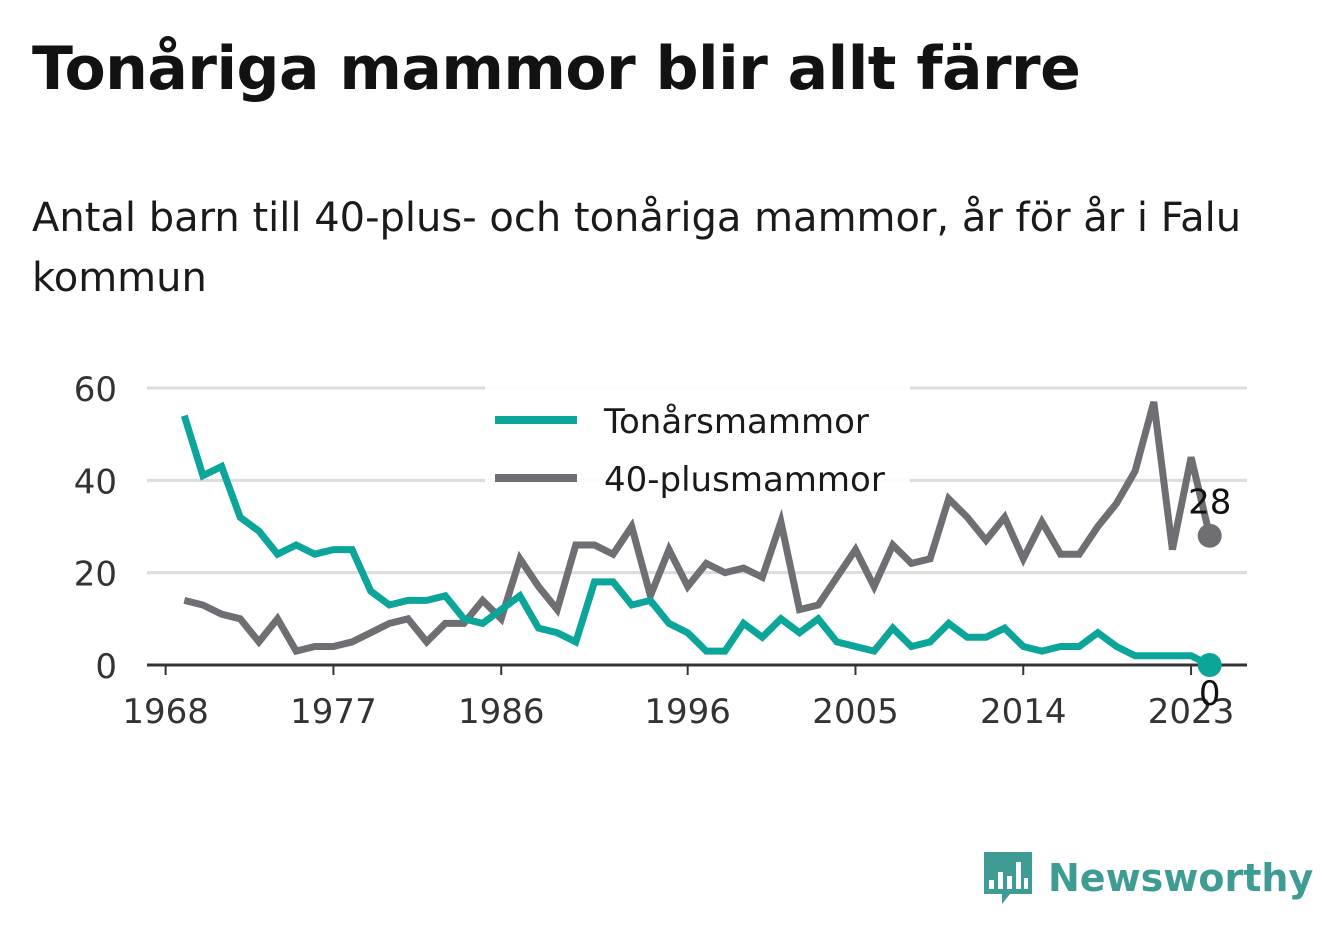  What do you see at coordinates (1191, 712) in the screenshot?
I see `x-tick-label: 2023` at bounding box center [1191, 712].